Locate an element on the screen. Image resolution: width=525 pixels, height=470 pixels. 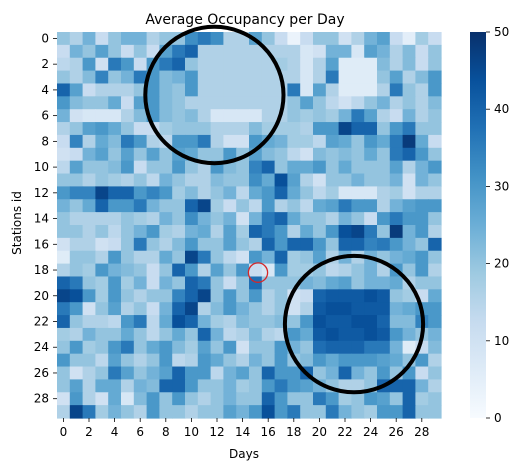
y-tick-label: 10 is located at coordinates (41, 167).